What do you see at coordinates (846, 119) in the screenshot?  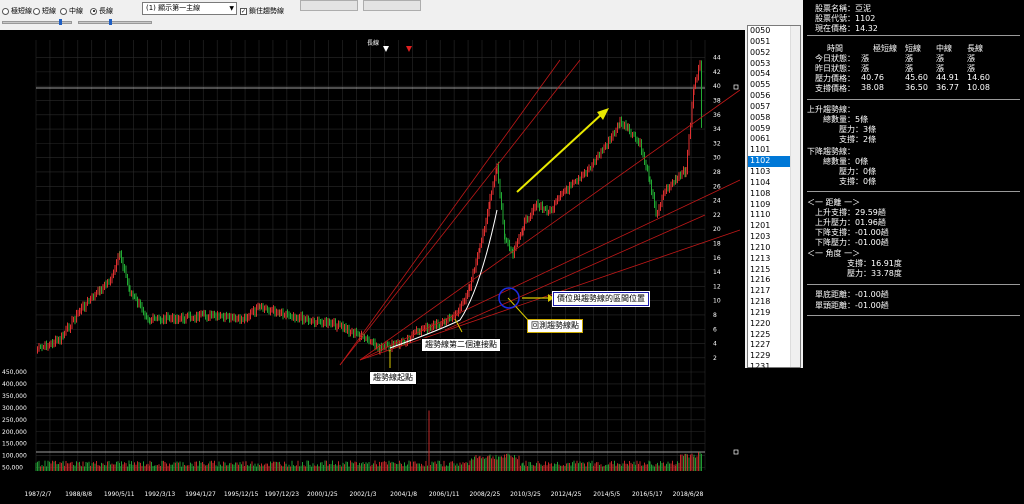 I see `up-trend-row: 總數量：5條` at bounding box center [846, 119].